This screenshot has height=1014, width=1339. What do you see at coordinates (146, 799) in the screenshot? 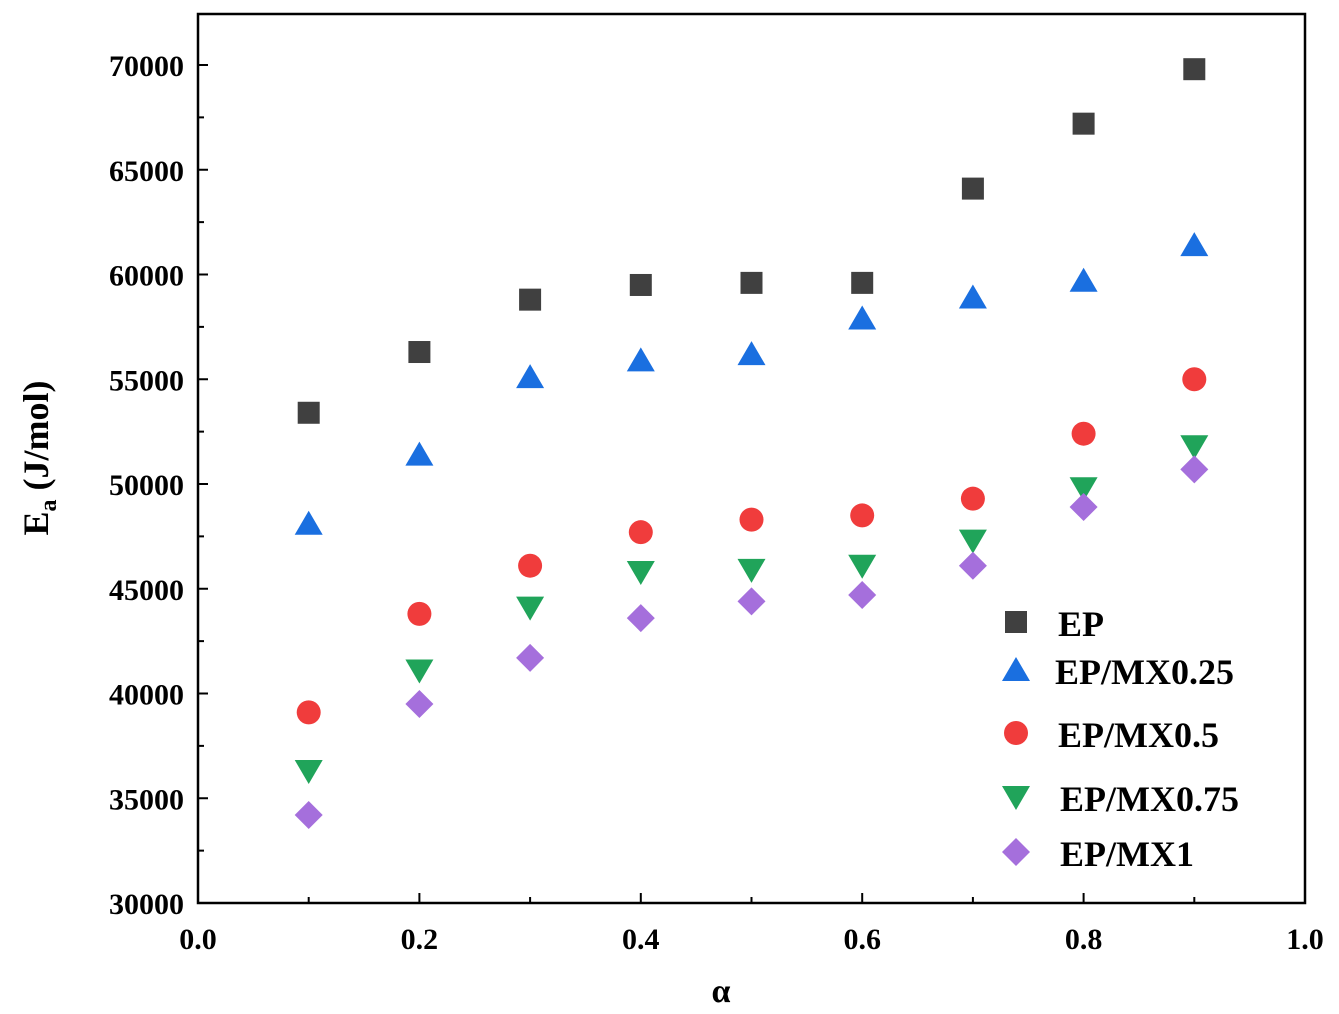
I see `y-tick-label: 35000` at bounding box center [146, 799].